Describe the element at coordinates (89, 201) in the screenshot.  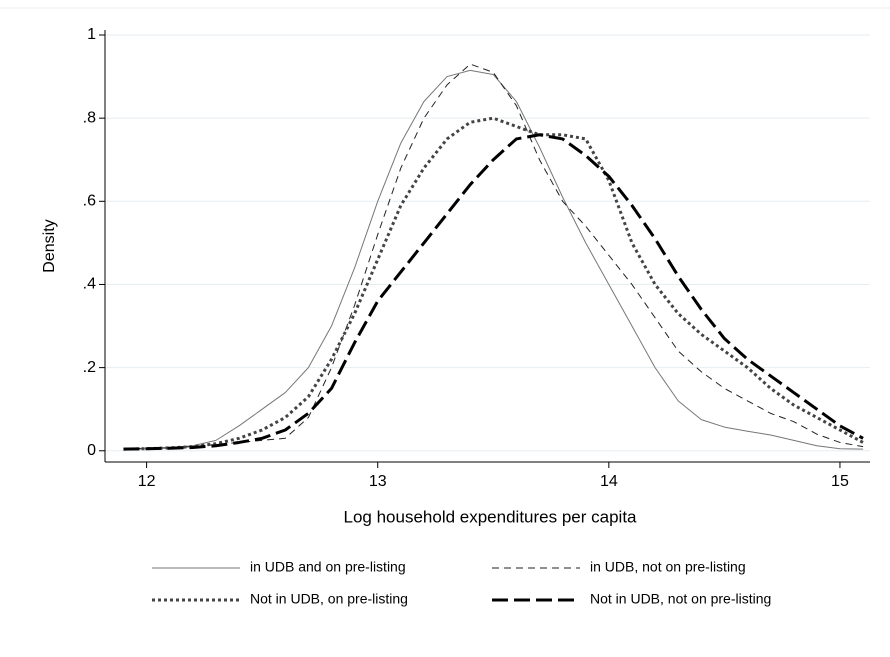
I see `y-tick-label: .6` at that location.